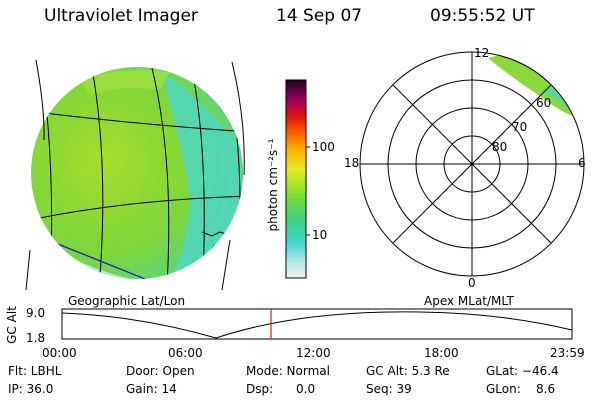  I want to click on status-filter: Flt: LBHL, so click(35, 371).